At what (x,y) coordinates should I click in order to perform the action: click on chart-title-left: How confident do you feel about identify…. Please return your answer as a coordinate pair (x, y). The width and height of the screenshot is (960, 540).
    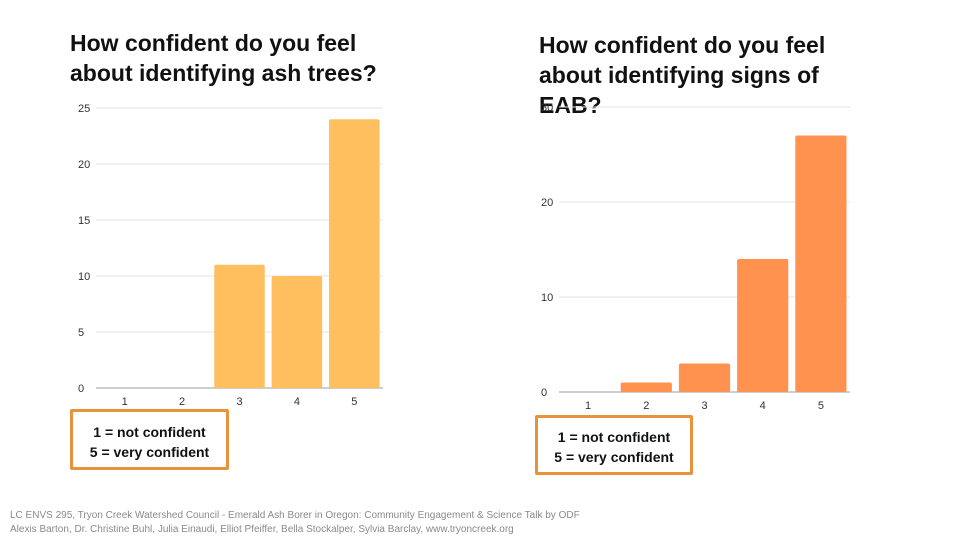
    Looking at the image, I should click on (223, 58).